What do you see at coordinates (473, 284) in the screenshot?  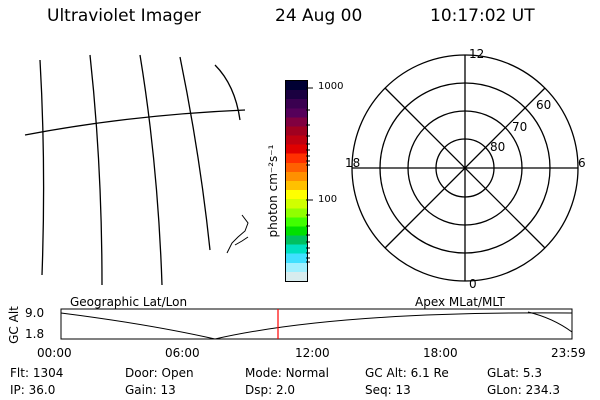 I see `polar-label-0: 0` at bounding box center [473, 284].